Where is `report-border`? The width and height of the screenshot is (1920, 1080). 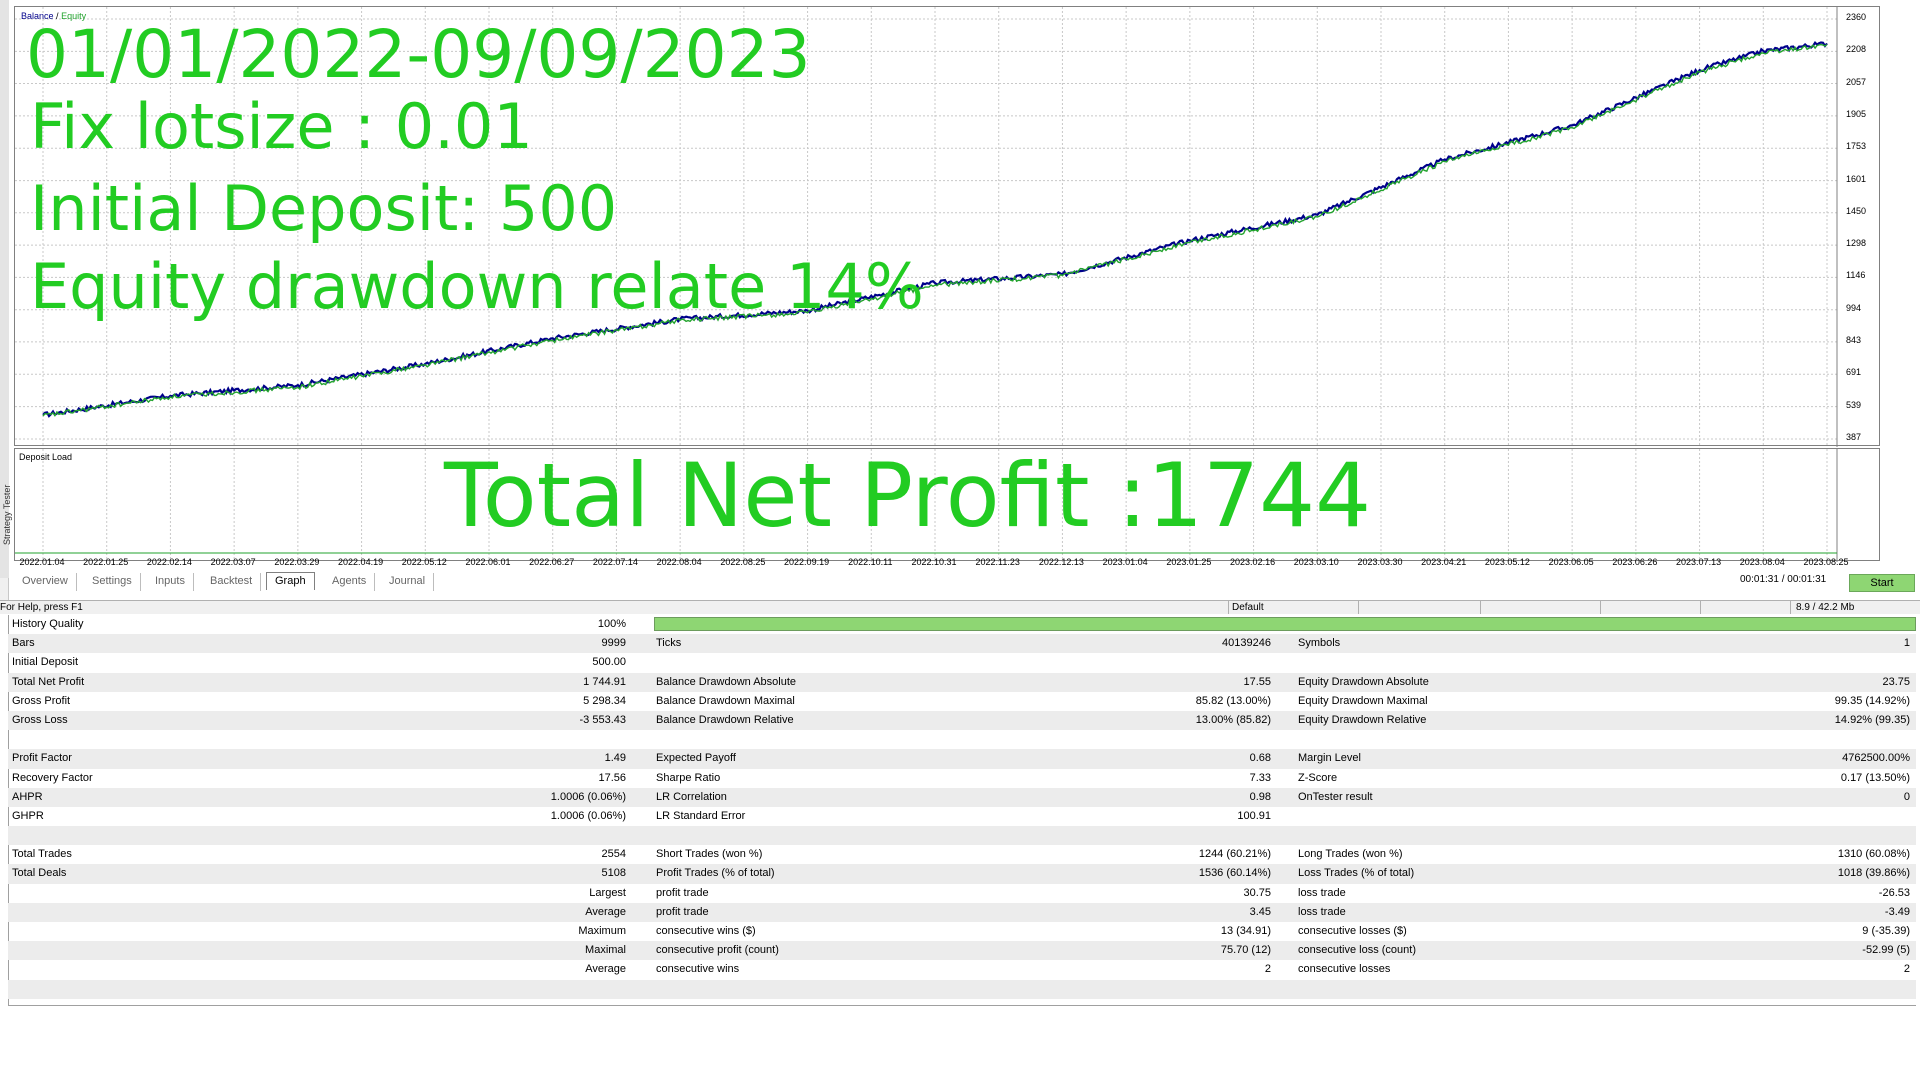 report-border is located at coordinates (8, 810).